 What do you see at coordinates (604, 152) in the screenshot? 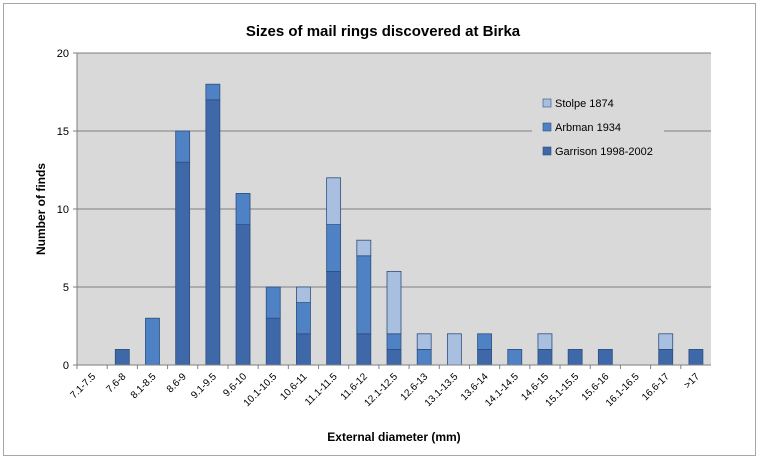
I see `legend-label: Garrison 1998-2002` at bounding box center [604, 152].